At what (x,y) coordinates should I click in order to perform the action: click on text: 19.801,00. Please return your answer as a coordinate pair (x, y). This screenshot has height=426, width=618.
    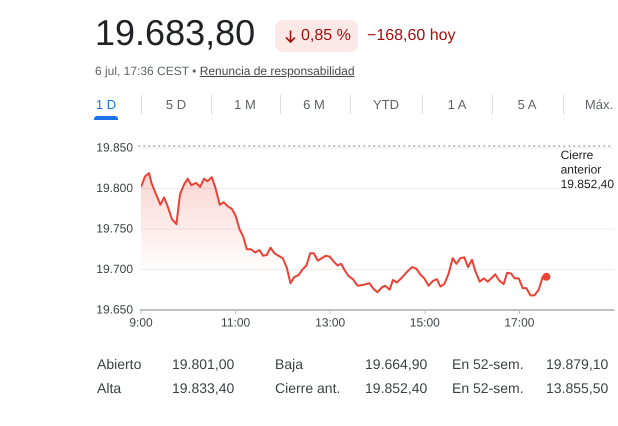
    Looking at the image, I should click on (203, 364).